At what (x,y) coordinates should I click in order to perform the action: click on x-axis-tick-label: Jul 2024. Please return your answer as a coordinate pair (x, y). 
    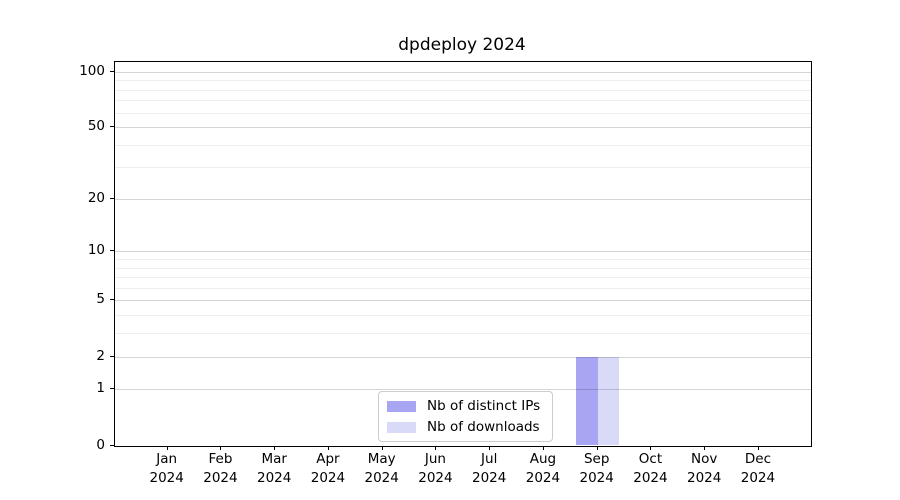
    Looking at the image, I should click on (489, 469).